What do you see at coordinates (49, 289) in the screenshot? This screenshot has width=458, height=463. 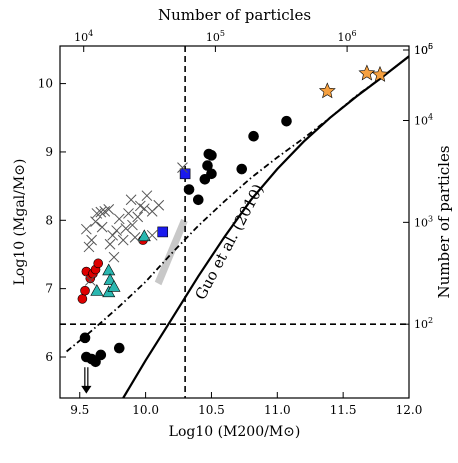 I see `y-tick-label: 7` at bounding box center [49, 289].